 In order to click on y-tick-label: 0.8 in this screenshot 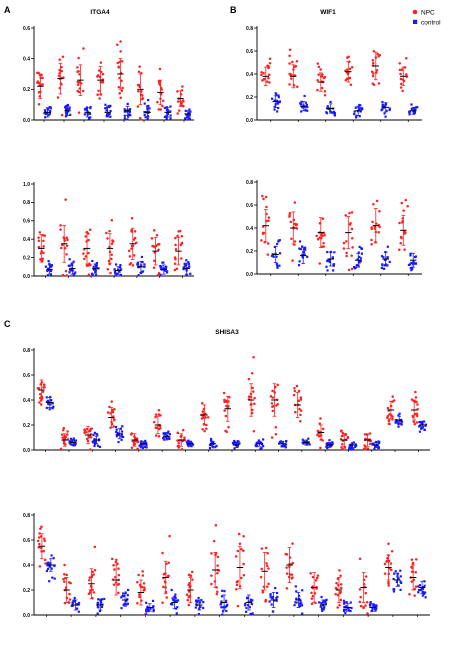, I will do `click(249, 183)`.